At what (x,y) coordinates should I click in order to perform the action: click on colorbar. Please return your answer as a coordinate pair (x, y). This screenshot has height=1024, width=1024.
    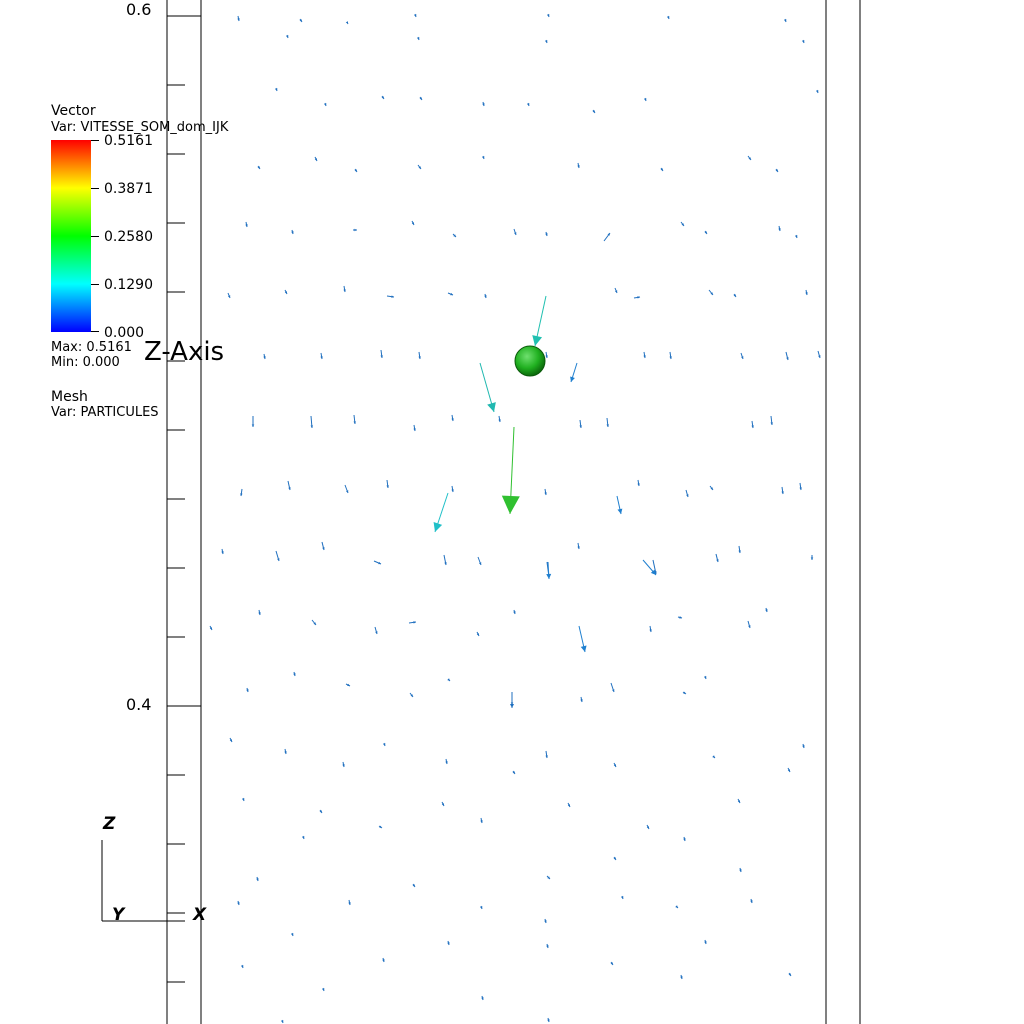
    Looking at the image, I should click on (71, 236).